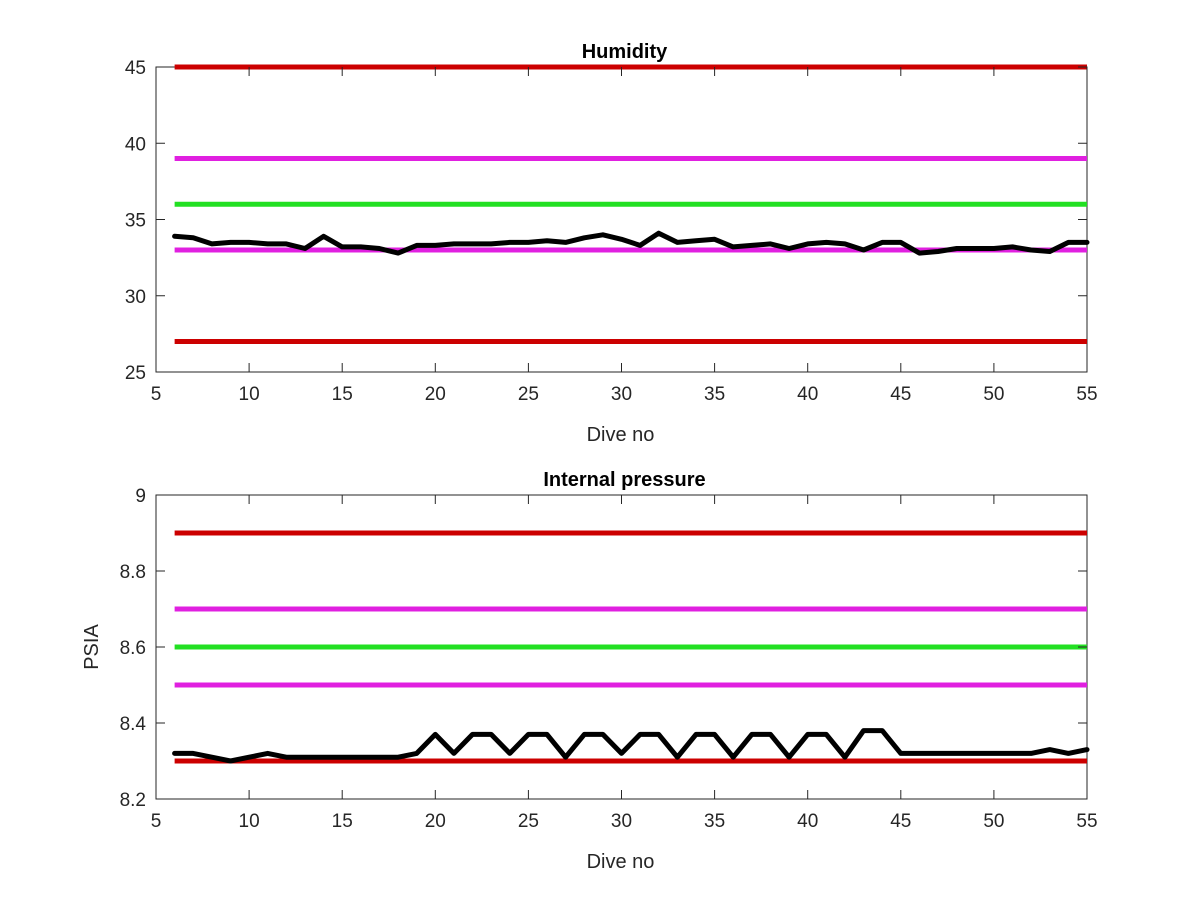 The height and width of the screenshot is (900, 1200). What do you see at coordinates (133, 572) in the screenshot?
I see `y-tick-label: 8.8` at bounding box center [133, 572].